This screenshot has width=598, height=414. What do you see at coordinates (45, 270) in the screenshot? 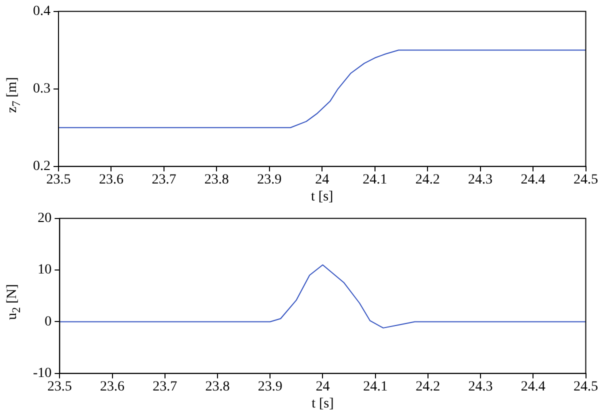
I see `y-tick-label: 10` at bounding box center [45, 270].